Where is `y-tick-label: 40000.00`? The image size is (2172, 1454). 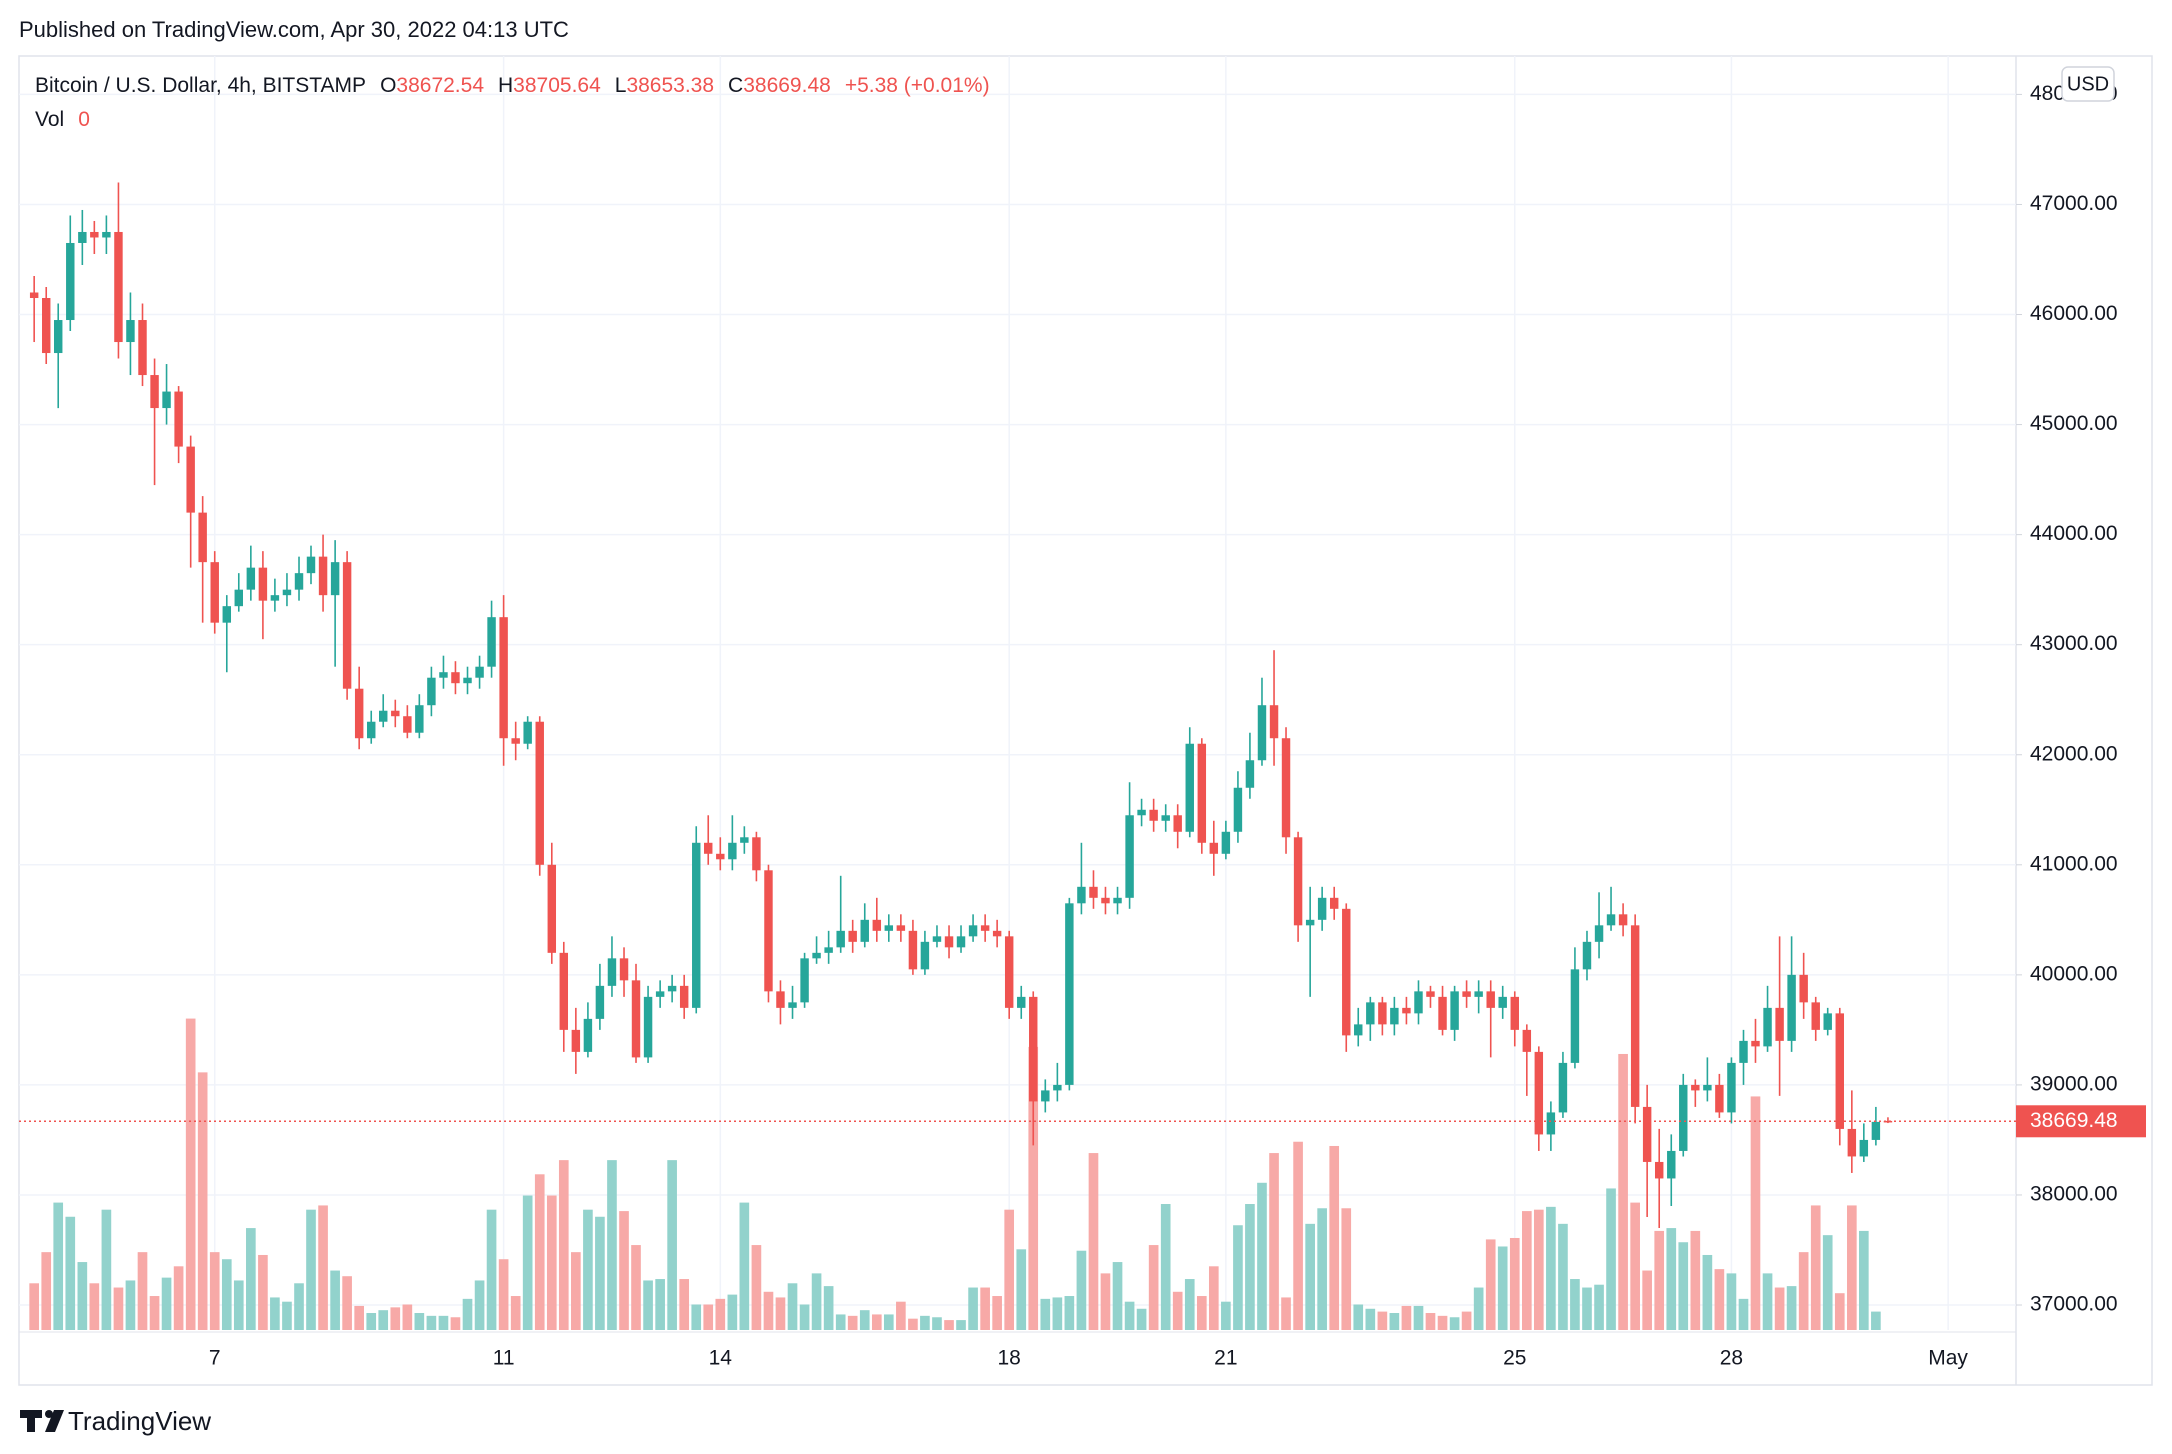
y-tick-label: 40000.00 is located at coordinates (2074, 973).